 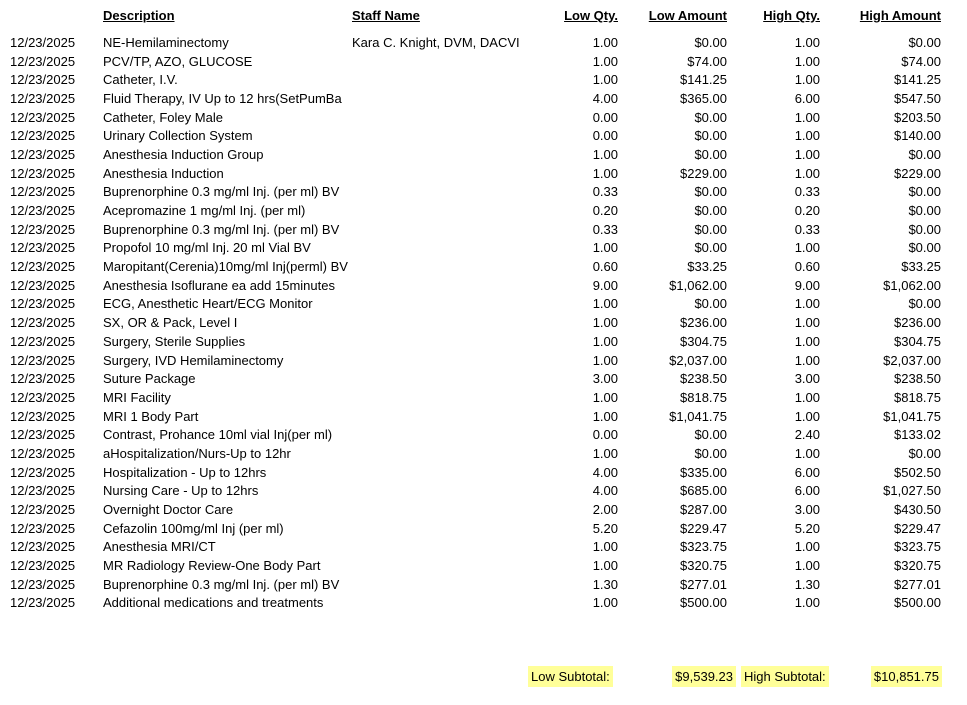 What do you see at coordinates (139, 15) in the screenshot?
I see `column-header-description: Description` at bounding box center [139, 15].